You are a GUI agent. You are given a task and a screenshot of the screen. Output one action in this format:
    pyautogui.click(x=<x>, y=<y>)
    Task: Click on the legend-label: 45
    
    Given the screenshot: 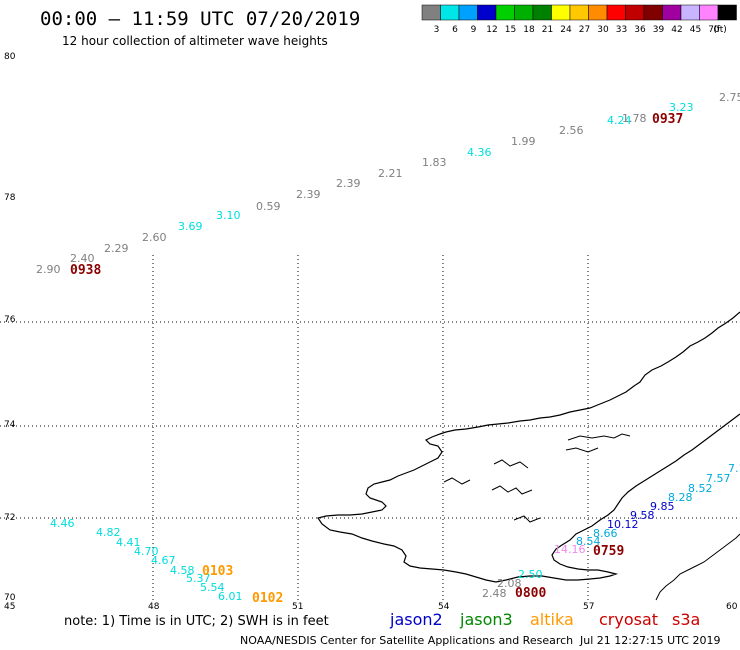 What is the action you would take?
    pyautogui.click(x=695, y=30)
    